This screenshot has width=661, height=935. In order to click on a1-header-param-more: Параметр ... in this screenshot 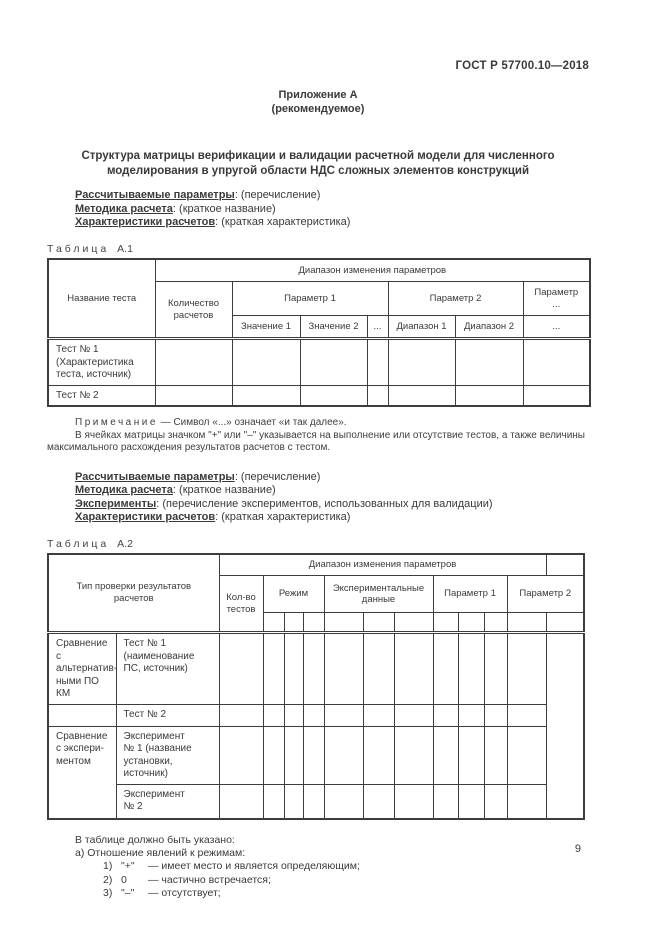, I will do `click(556, 298)`.